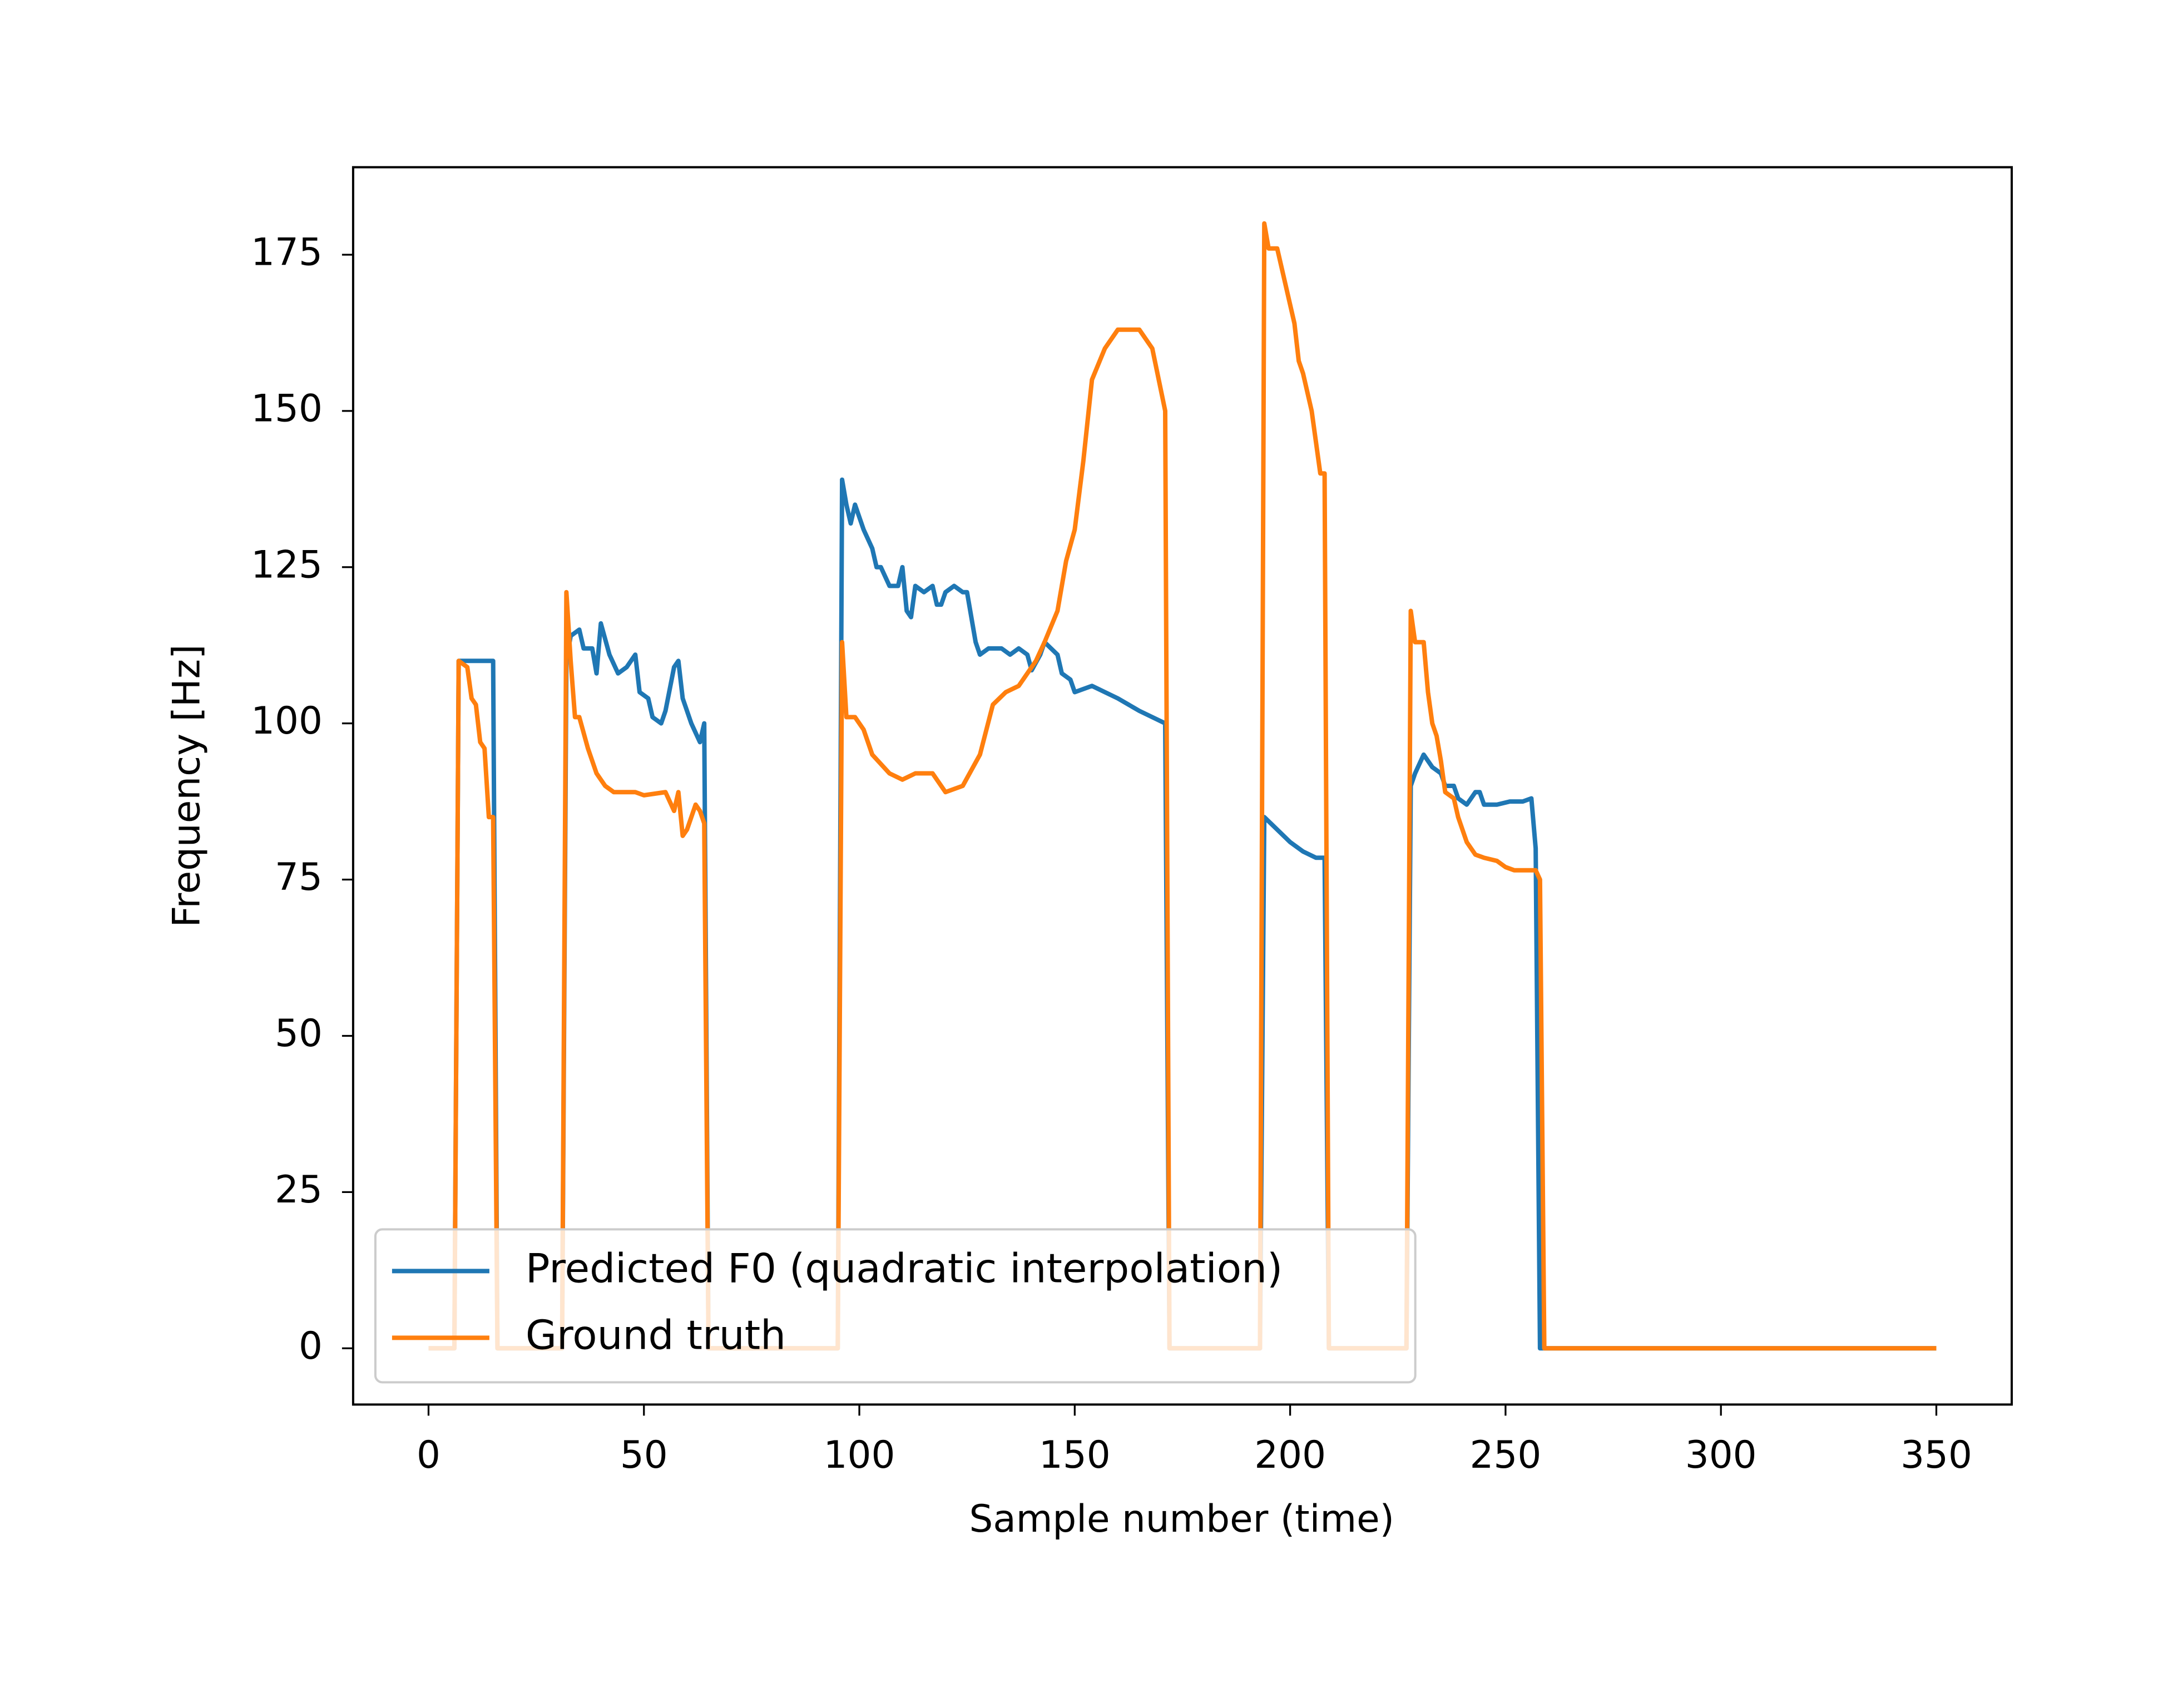 The width and height of the screenshot is (2173, 1708). Describe the element at coordinates (1721, 1455) in the screenshot. I see `x-tick-label: 300` at that location.